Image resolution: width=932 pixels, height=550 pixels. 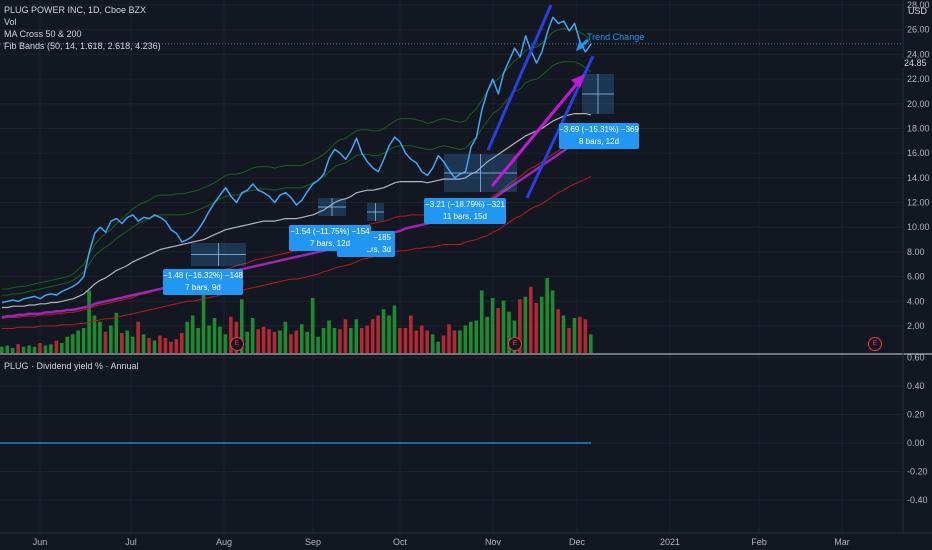 I want to click on time-tick-aug: Aug, so click(x=224, y=542).